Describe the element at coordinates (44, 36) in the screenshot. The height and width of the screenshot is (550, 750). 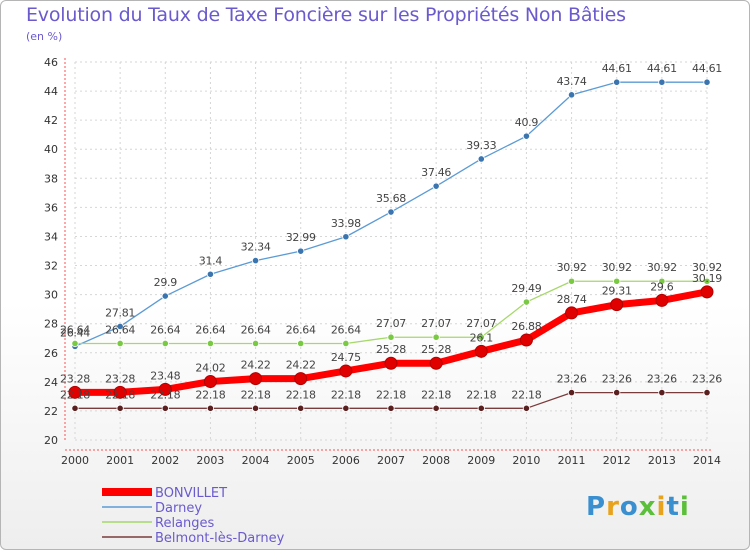
I see `chart-subtitle: (en %)` at that location.